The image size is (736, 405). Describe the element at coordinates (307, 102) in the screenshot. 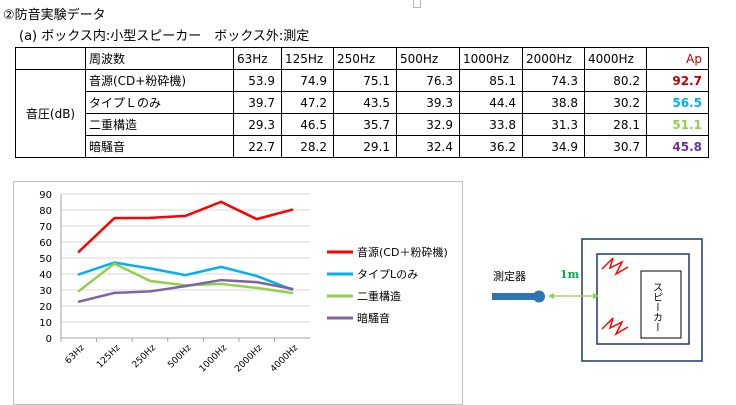

I see `table-cell: 47.2` at that location.